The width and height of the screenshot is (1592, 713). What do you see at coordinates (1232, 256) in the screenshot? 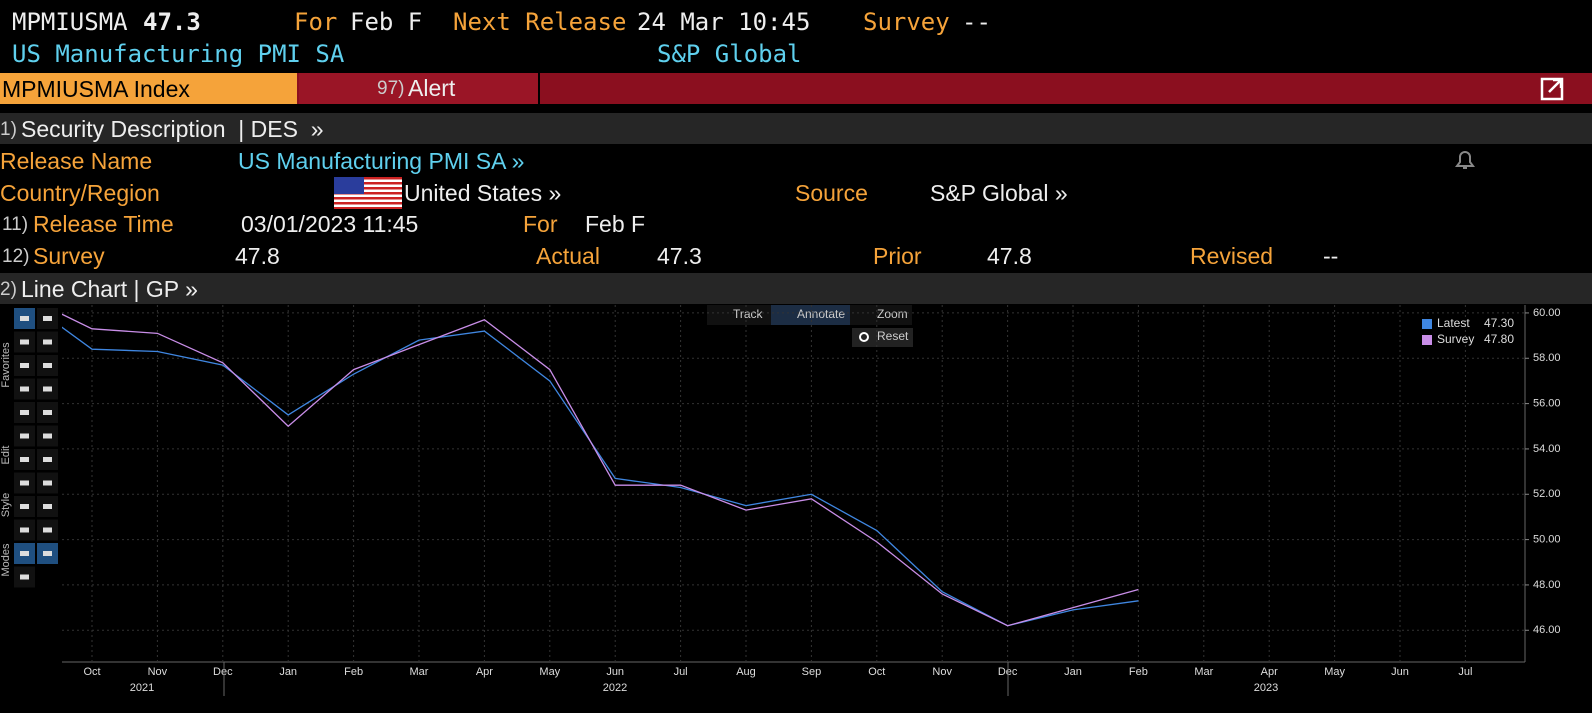
I see `field-label: Revised` at bounding box center [1232, 256].